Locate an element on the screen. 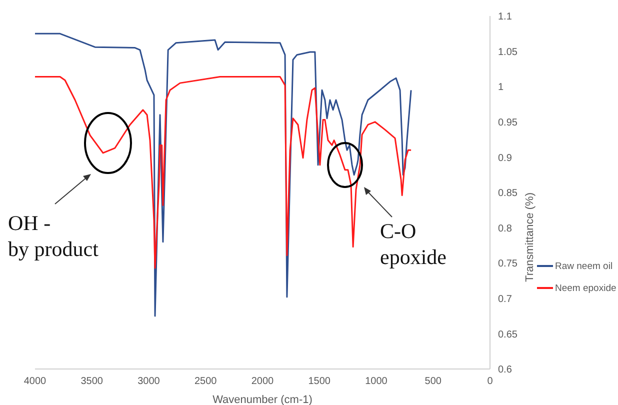  legend-label: Neem epoxide is located at coordinates (585, 288).